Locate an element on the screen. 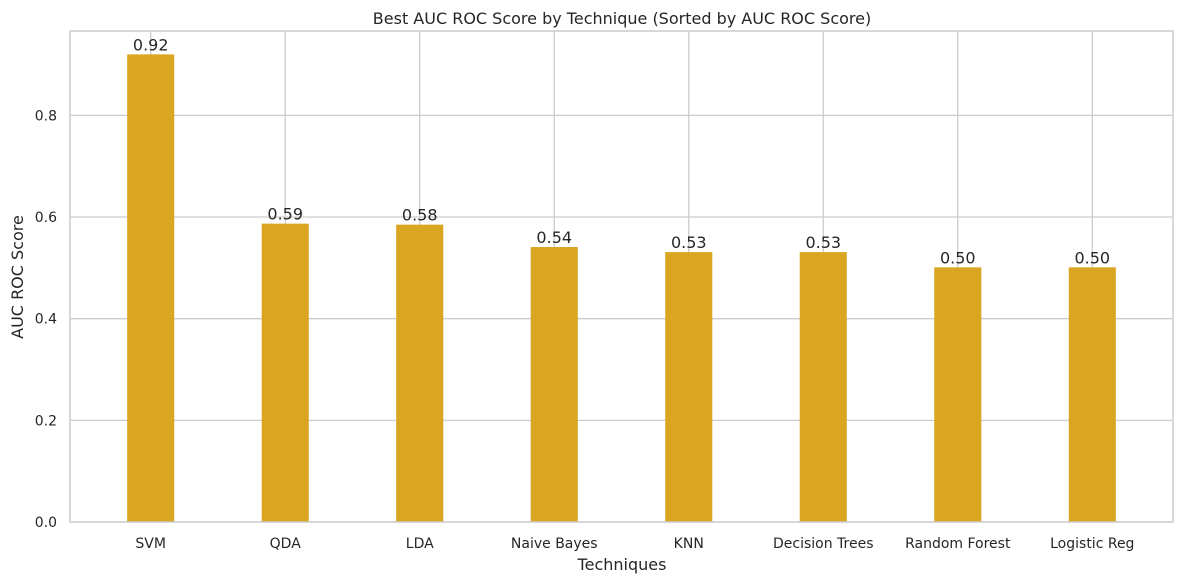 This screenshot has width=1184, height=588. x-axis-label: Techniques is located at coordinates (622, 564).